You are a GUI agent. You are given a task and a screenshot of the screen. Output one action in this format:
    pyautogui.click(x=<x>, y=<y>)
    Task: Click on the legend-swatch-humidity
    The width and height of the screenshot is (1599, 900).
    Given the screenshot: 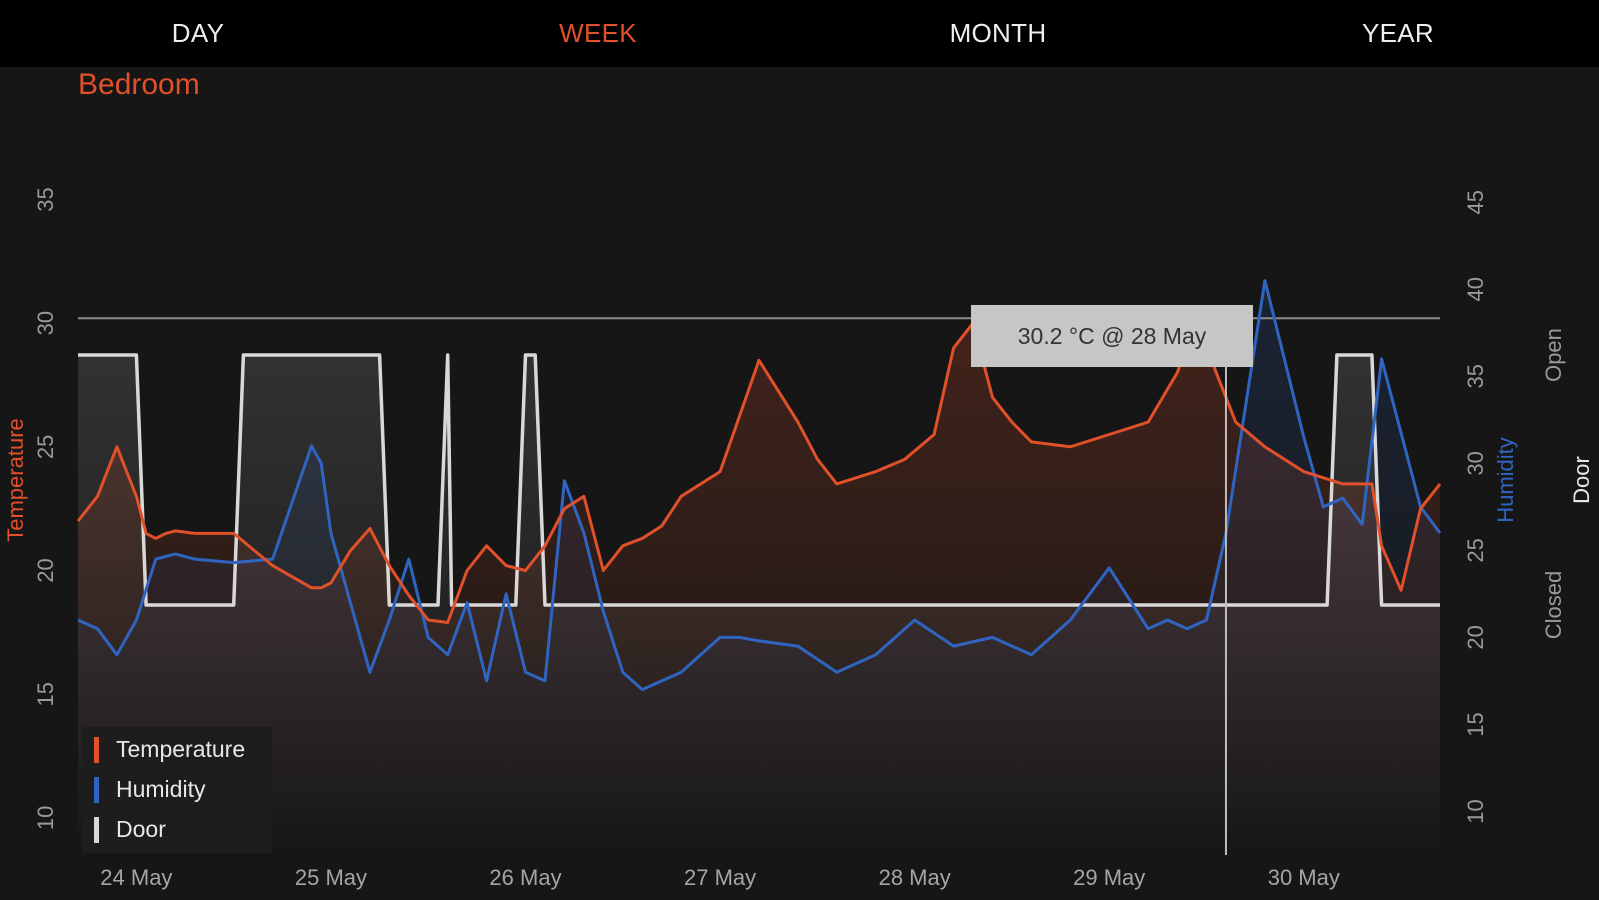 What is the action you would take?
    pyautogui.click(x=96, y=790)
    